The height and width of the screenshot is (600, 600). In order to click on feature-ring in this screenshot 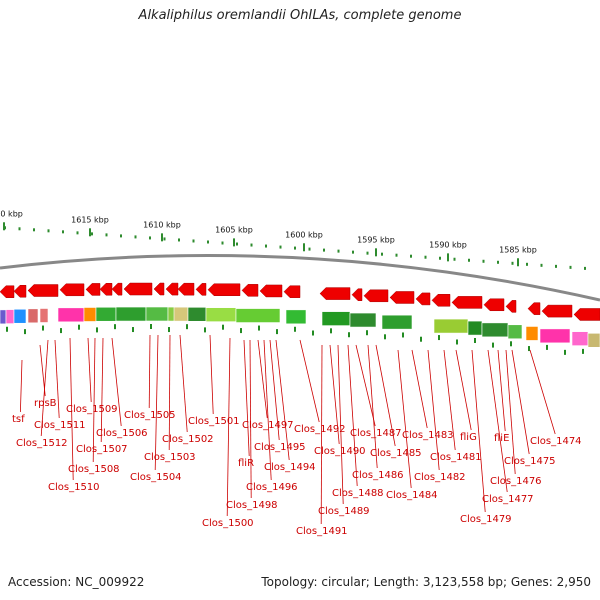, I will do `click(300, 330)`.